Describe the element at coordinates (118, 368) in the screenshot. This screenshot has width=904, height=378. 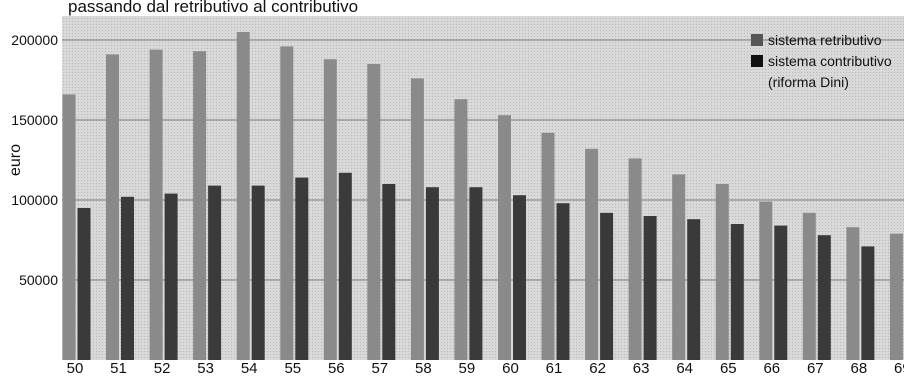
I see `x-tick-label-51: 51` at that location.